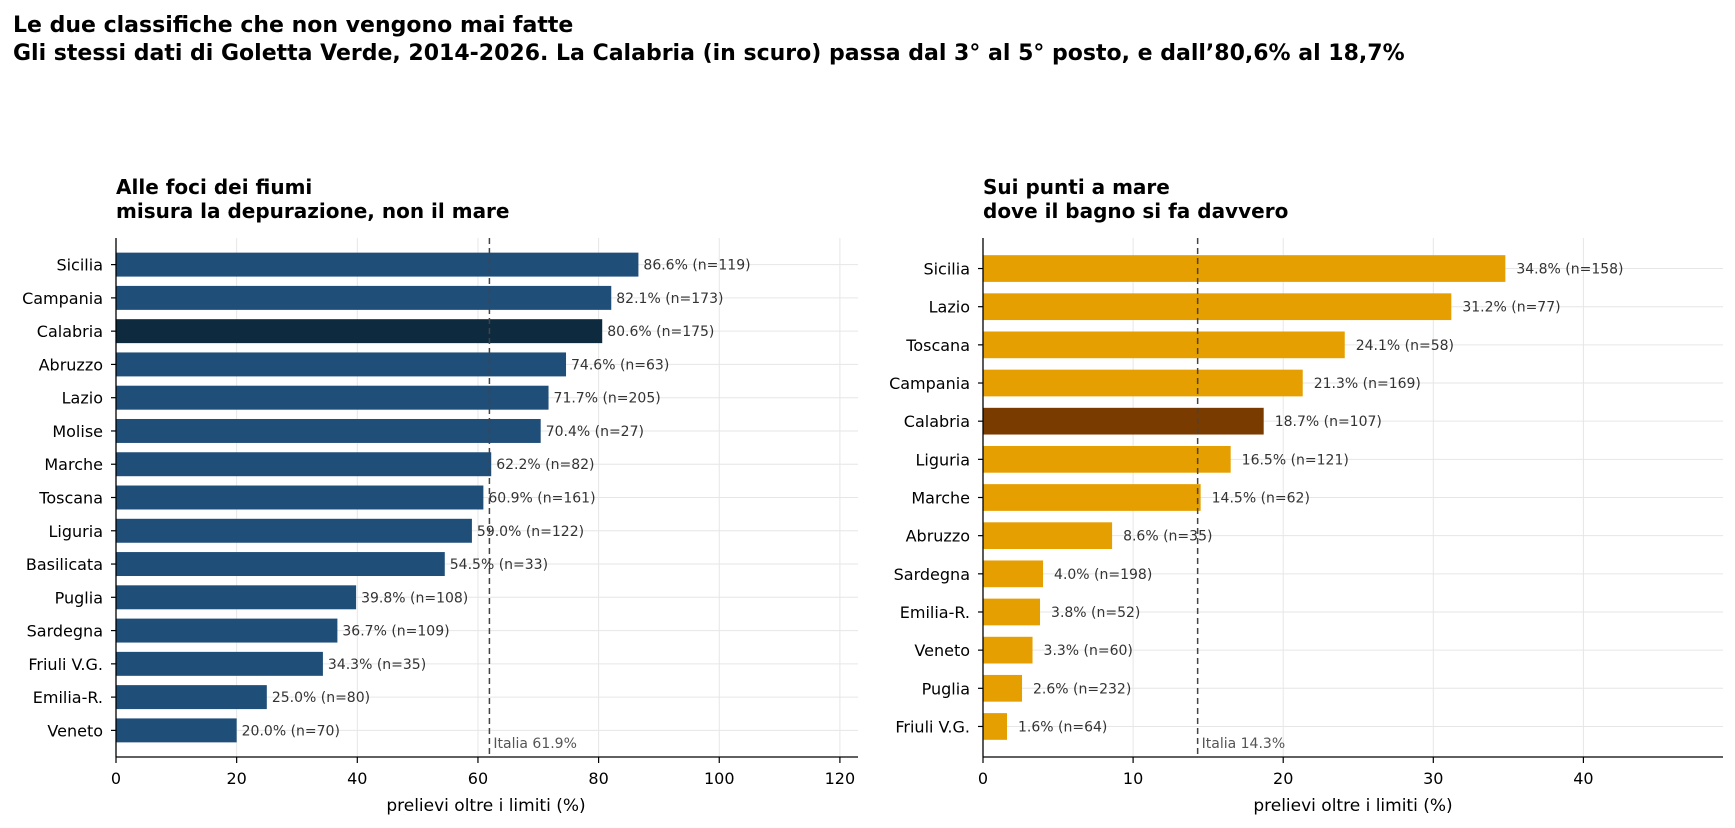  I want to click on bar-value-label: 80.6% (n=175), so click(660, 332).